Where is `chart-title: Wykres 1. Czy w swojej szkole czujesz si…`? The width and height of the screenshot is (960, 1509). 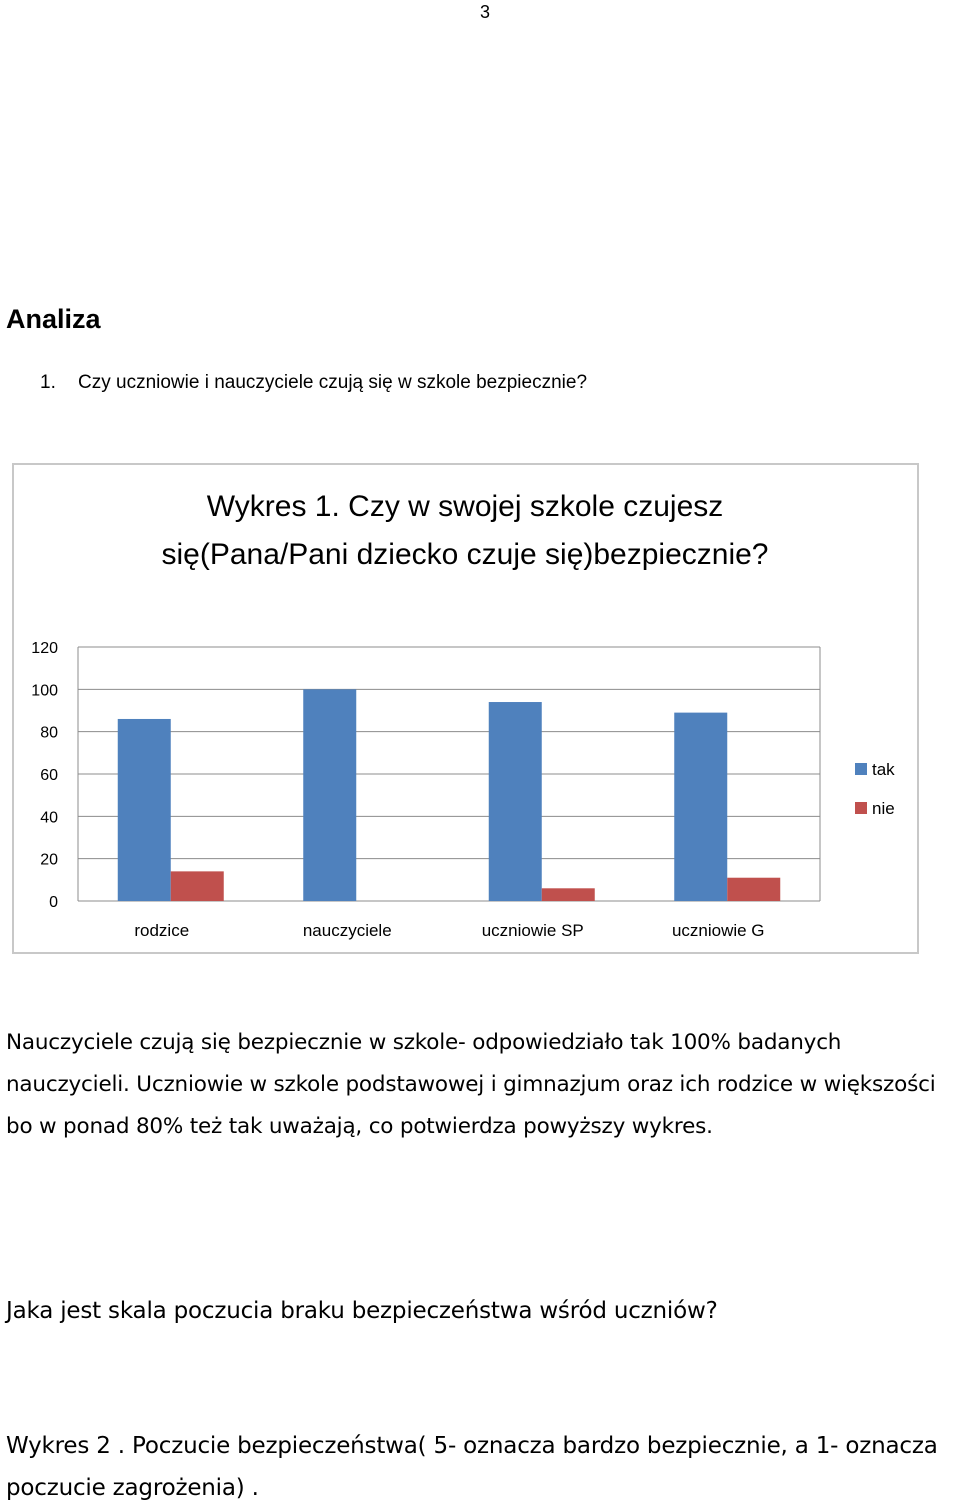 chart-title: Wykres 1. Czy w swojej szkole czujesz si… is located at coordinates (465, 530).